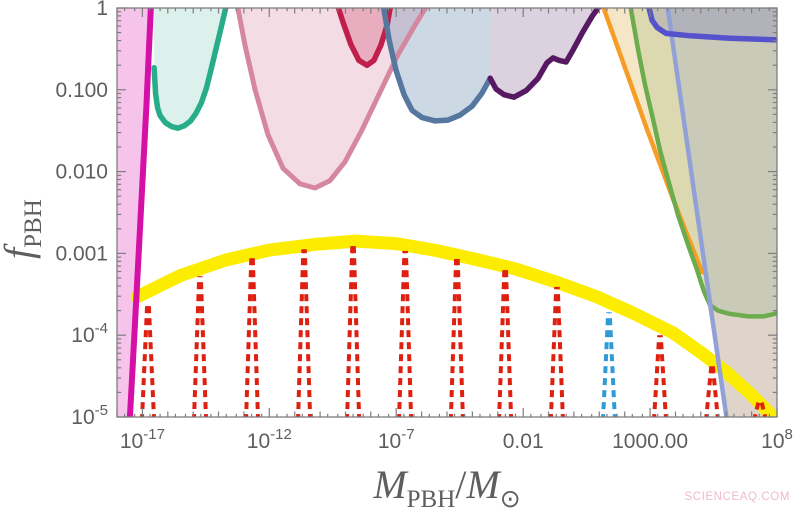 The image size is (800, 511). I want to click on y-tick-label: 10⁻⁵, so click(89, 415).